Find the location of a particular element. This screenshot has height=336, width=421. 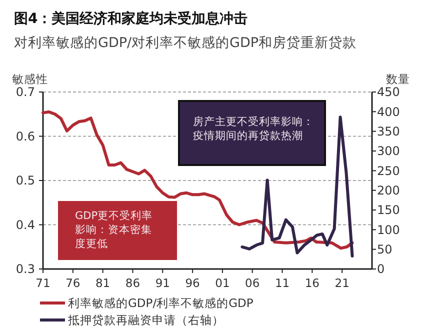

note-box: GDP更不受利率影响：资本密集度更低 is located at coordinates (117, 230).